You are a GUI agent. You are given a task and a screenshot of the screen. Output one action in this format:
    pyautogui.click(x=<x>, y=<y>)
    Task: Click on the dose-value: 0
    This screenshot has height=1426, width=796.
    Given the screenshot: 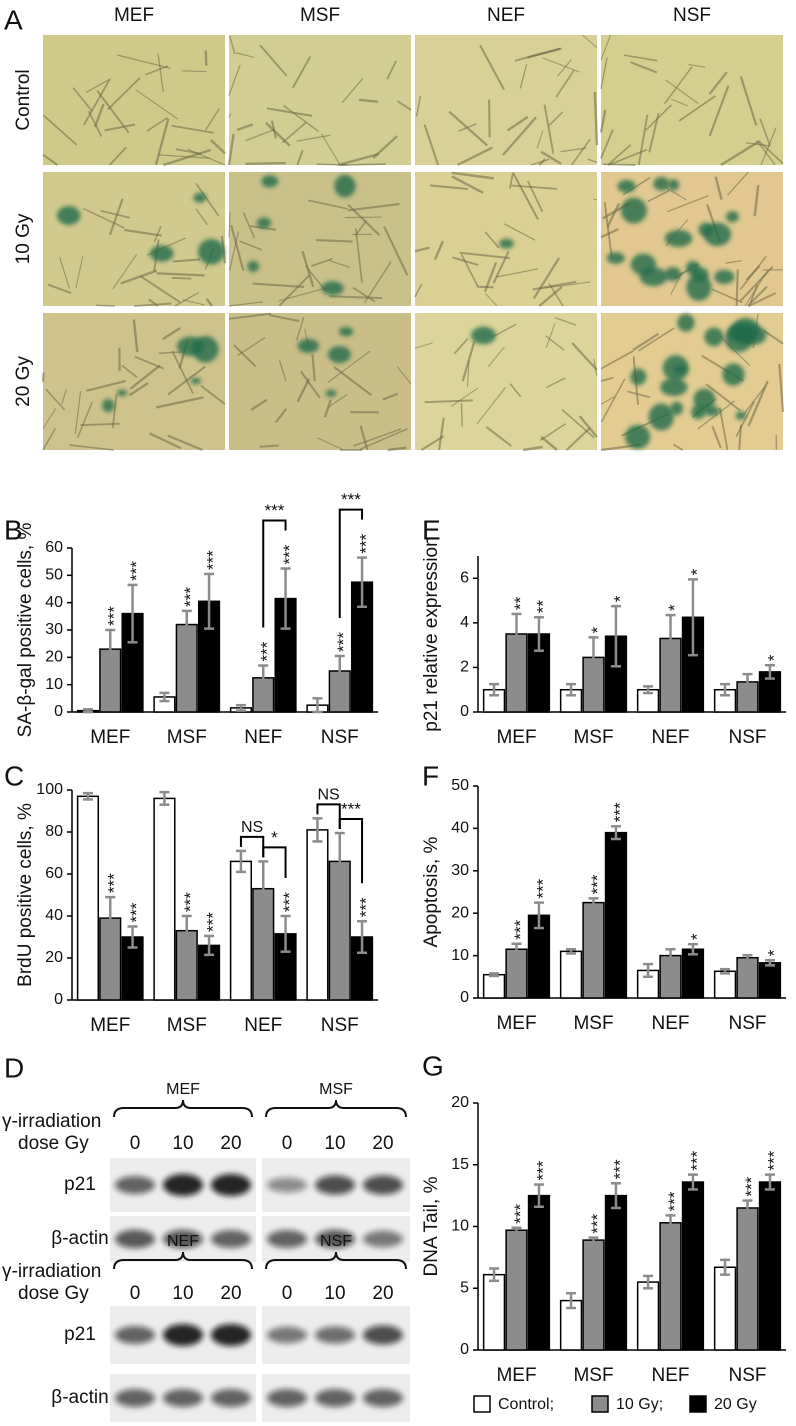 What is the action you would take?
    pyautogui.click(x=287, y=1293)
    